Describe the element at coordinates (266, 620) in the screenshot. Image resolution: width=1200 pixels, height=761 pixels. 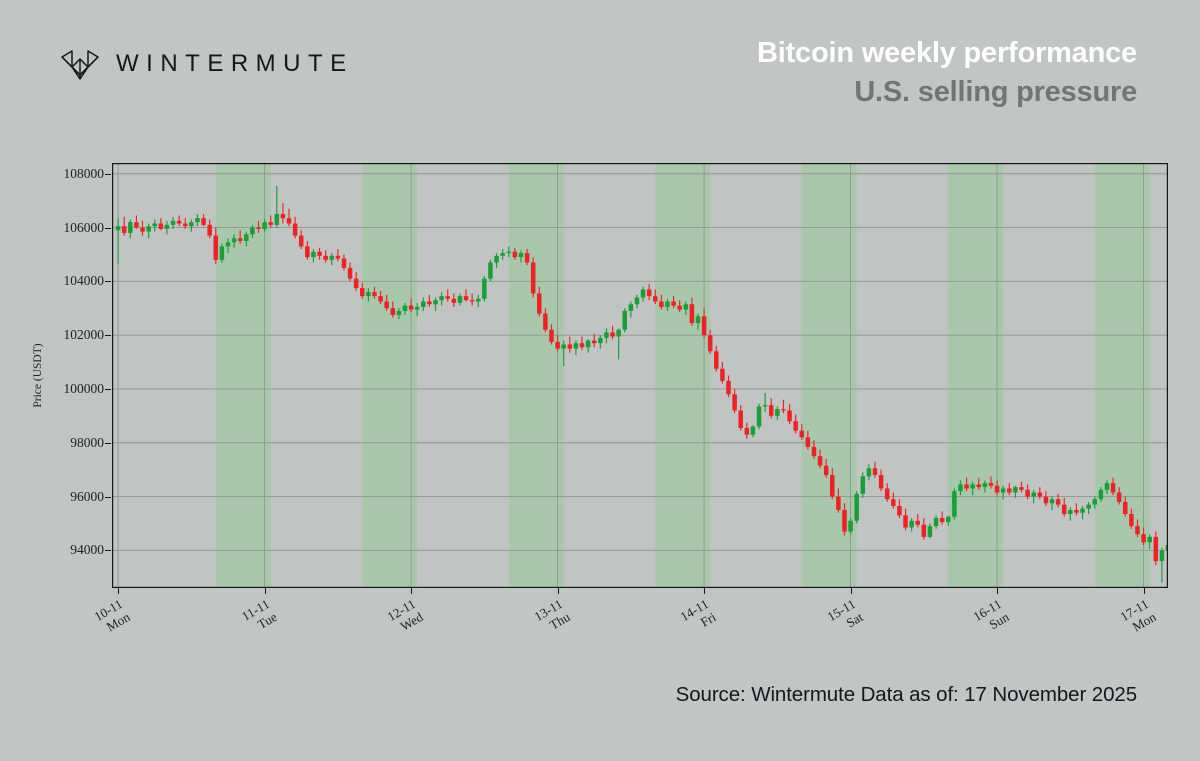
I see `x-tick-day: Tue` at that location.